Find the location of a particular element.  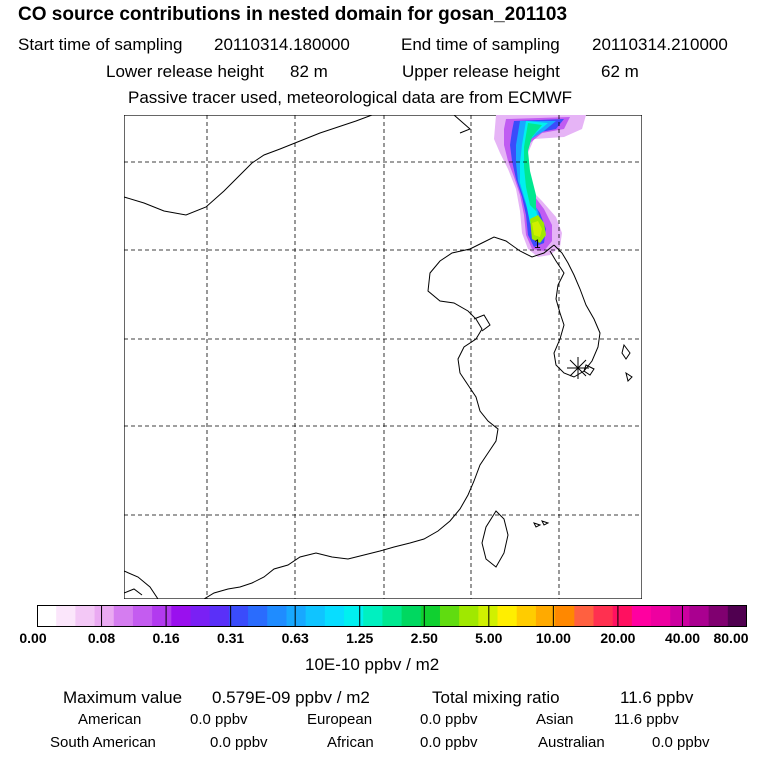

colorbar-label: 0.16 is located at coordinates (166, 638).